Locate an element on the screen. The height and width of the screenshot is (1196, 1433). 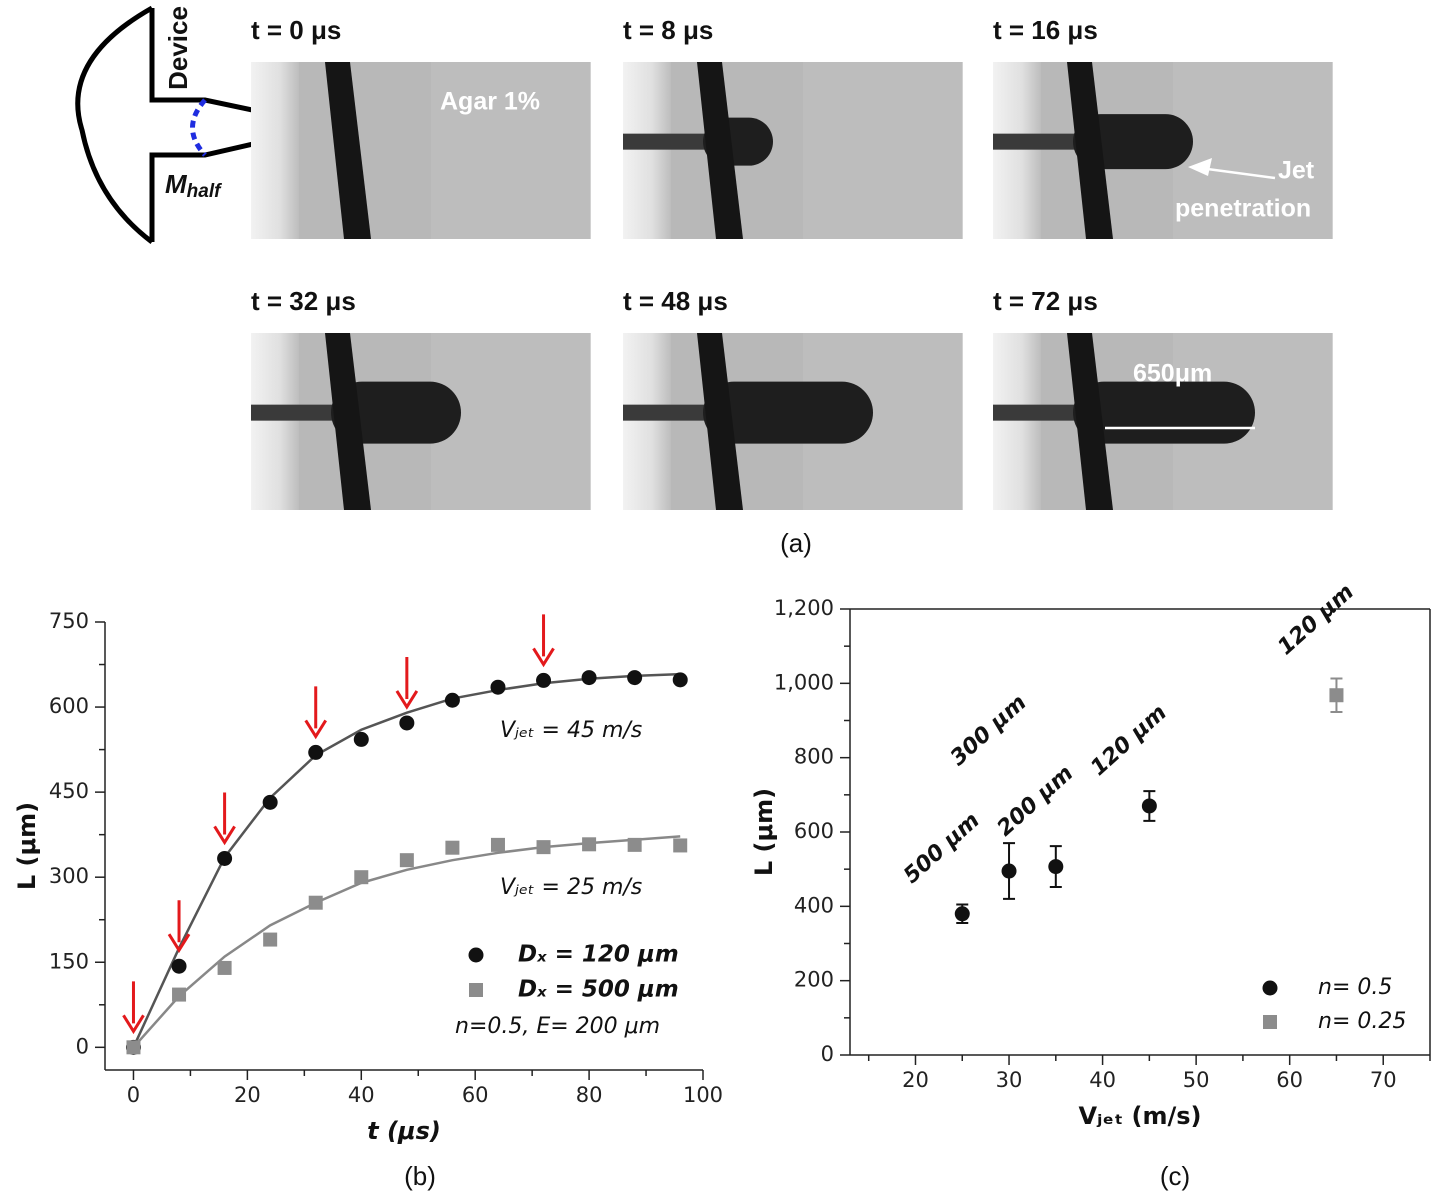
x-tick-label: 0 is located at coordinates (133, 1095).